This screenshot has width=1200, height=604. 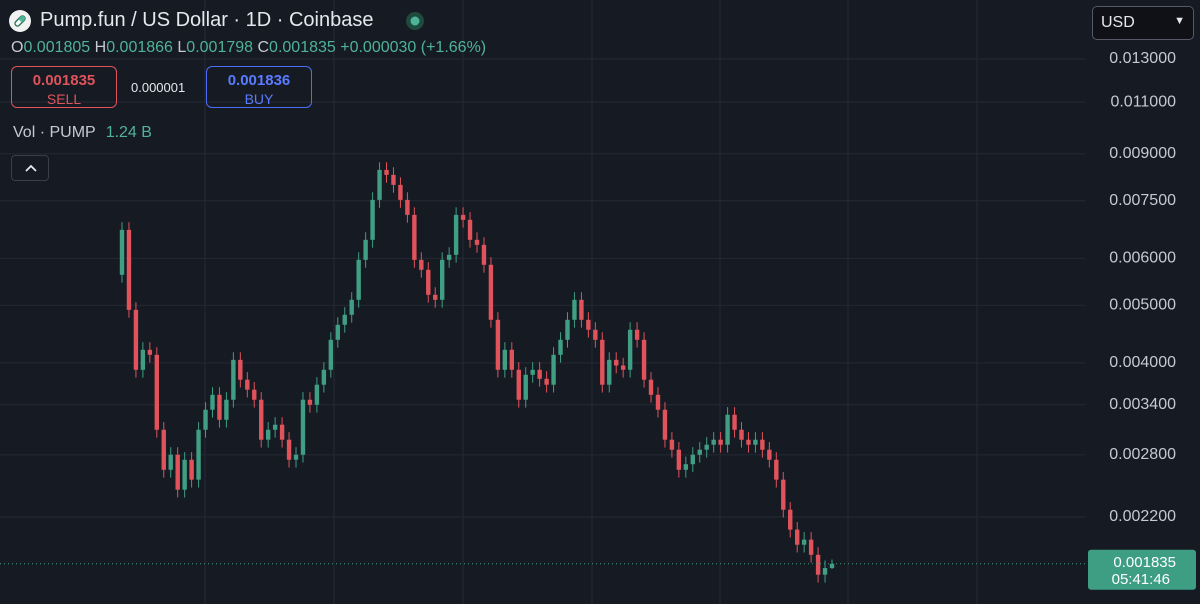 What do you see at coordinates (57, 47) in the screenshot?
I see `open-value: 0.001805` at bounding box center [57, 47].